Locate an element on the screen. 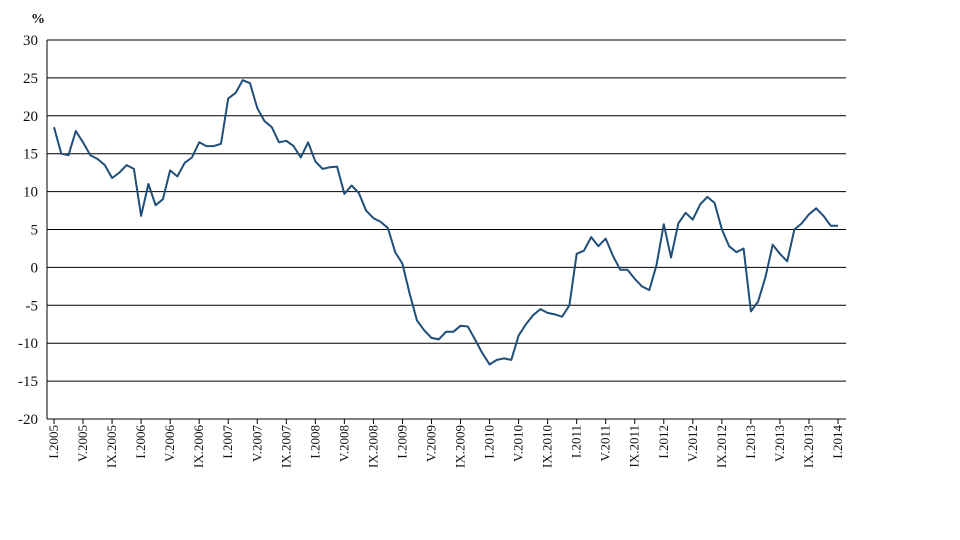 This screenshot has height=540, width=960. y-tick-label: -15 is located at coordinates (28, 382).